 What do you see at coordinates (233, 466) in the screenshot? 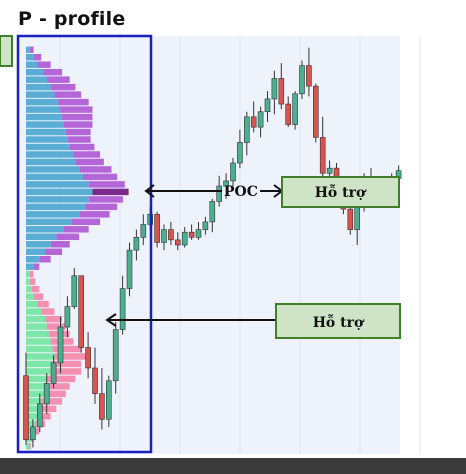
I see `bottom-bar` at bounding box center [233, 466].